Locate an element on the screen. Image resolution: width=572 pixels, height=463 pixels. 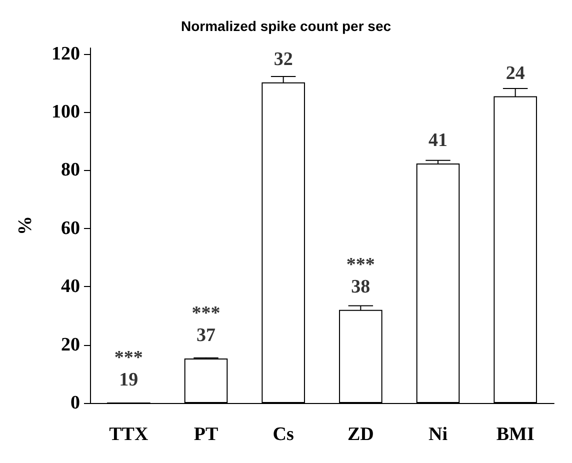
x-tick-label: Cs is located at coordinates (283, 434).